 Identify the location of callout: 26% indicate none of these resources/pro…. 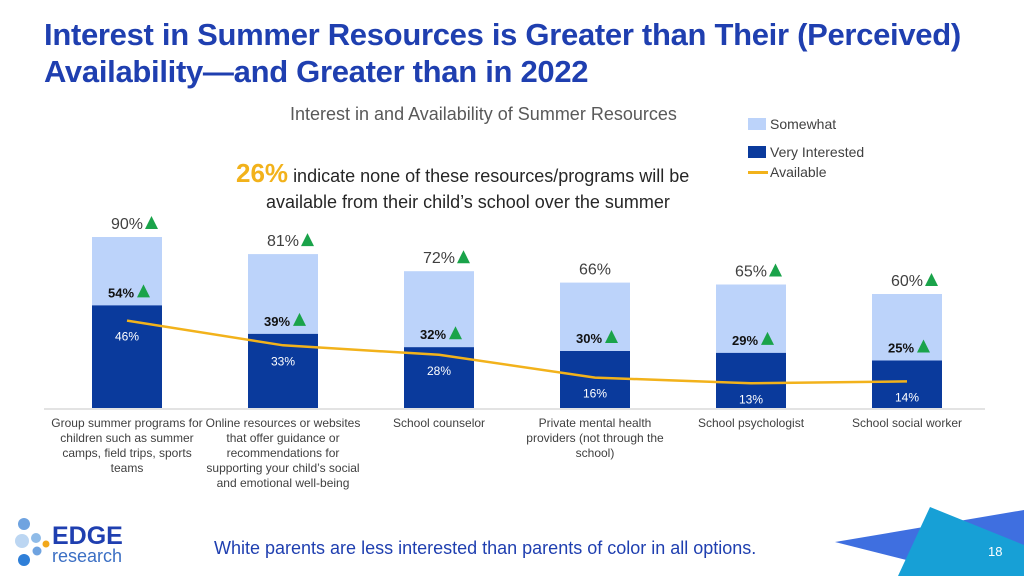
(496, 187).